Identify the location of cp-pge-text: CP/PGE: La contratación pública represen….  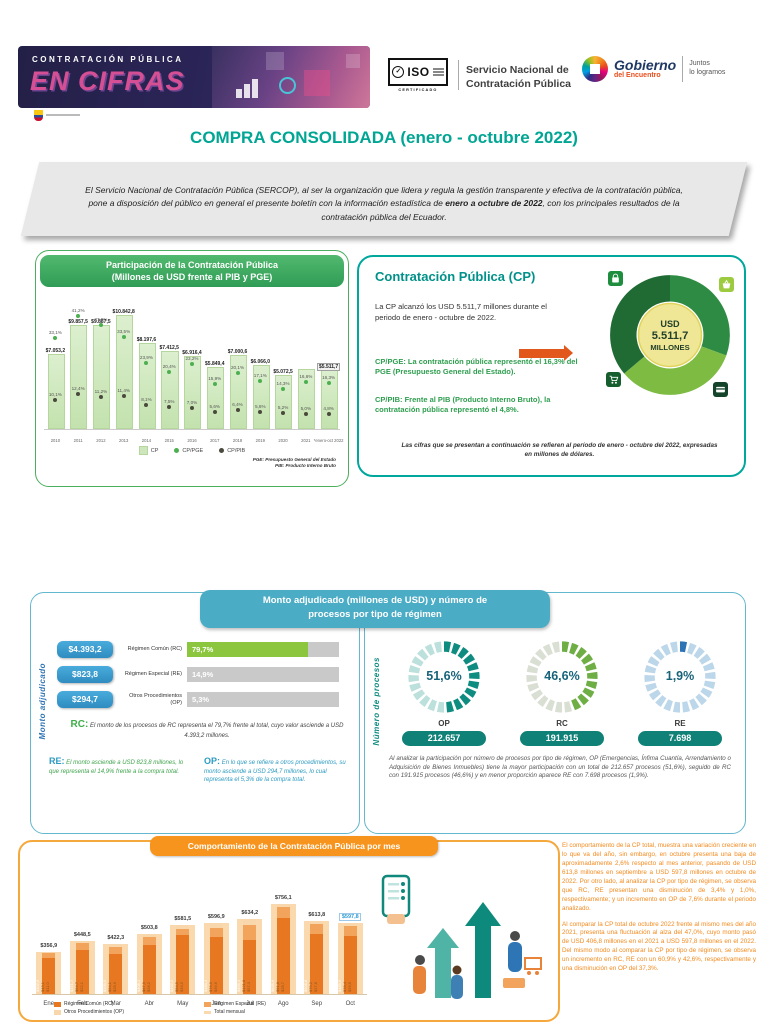
(476, 366).